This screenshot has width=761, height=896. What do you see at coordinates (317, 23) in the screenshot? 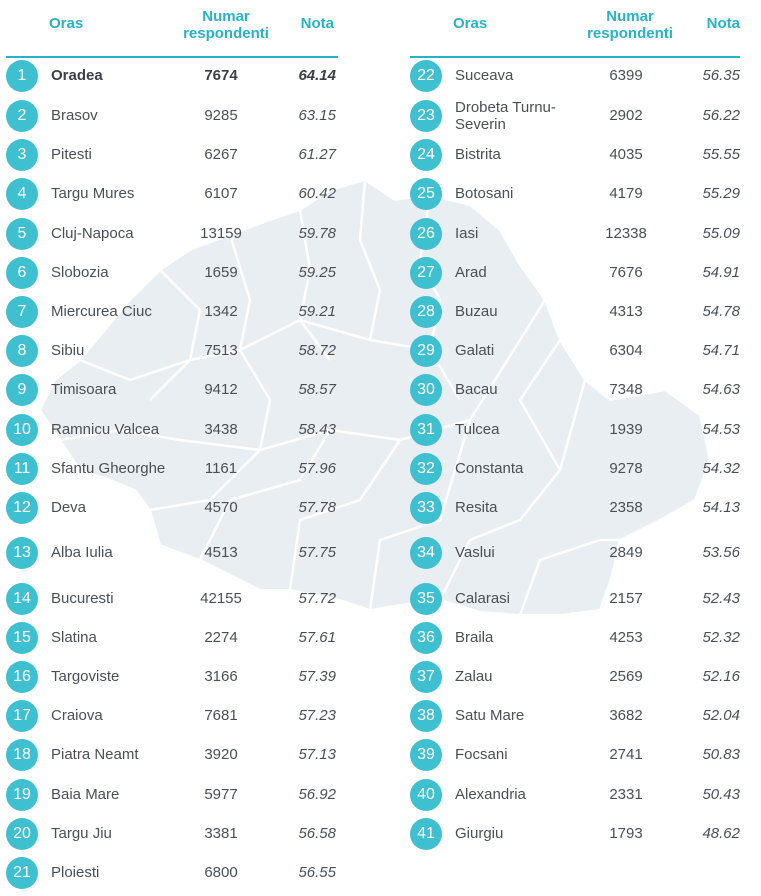
I see `header-score: Nota` at bounding box center [317, 23].